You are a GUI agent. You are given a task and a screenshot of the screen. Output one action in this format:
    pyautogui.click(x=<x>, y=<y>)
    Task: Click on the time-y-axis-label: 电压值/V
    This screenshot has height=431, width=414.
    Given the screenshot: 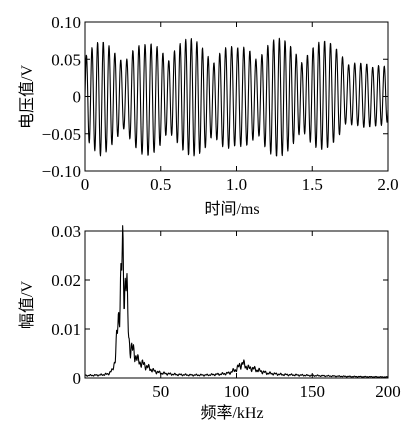 What is the action you would take?
    pyautogui.click(x=27, y=97)
    